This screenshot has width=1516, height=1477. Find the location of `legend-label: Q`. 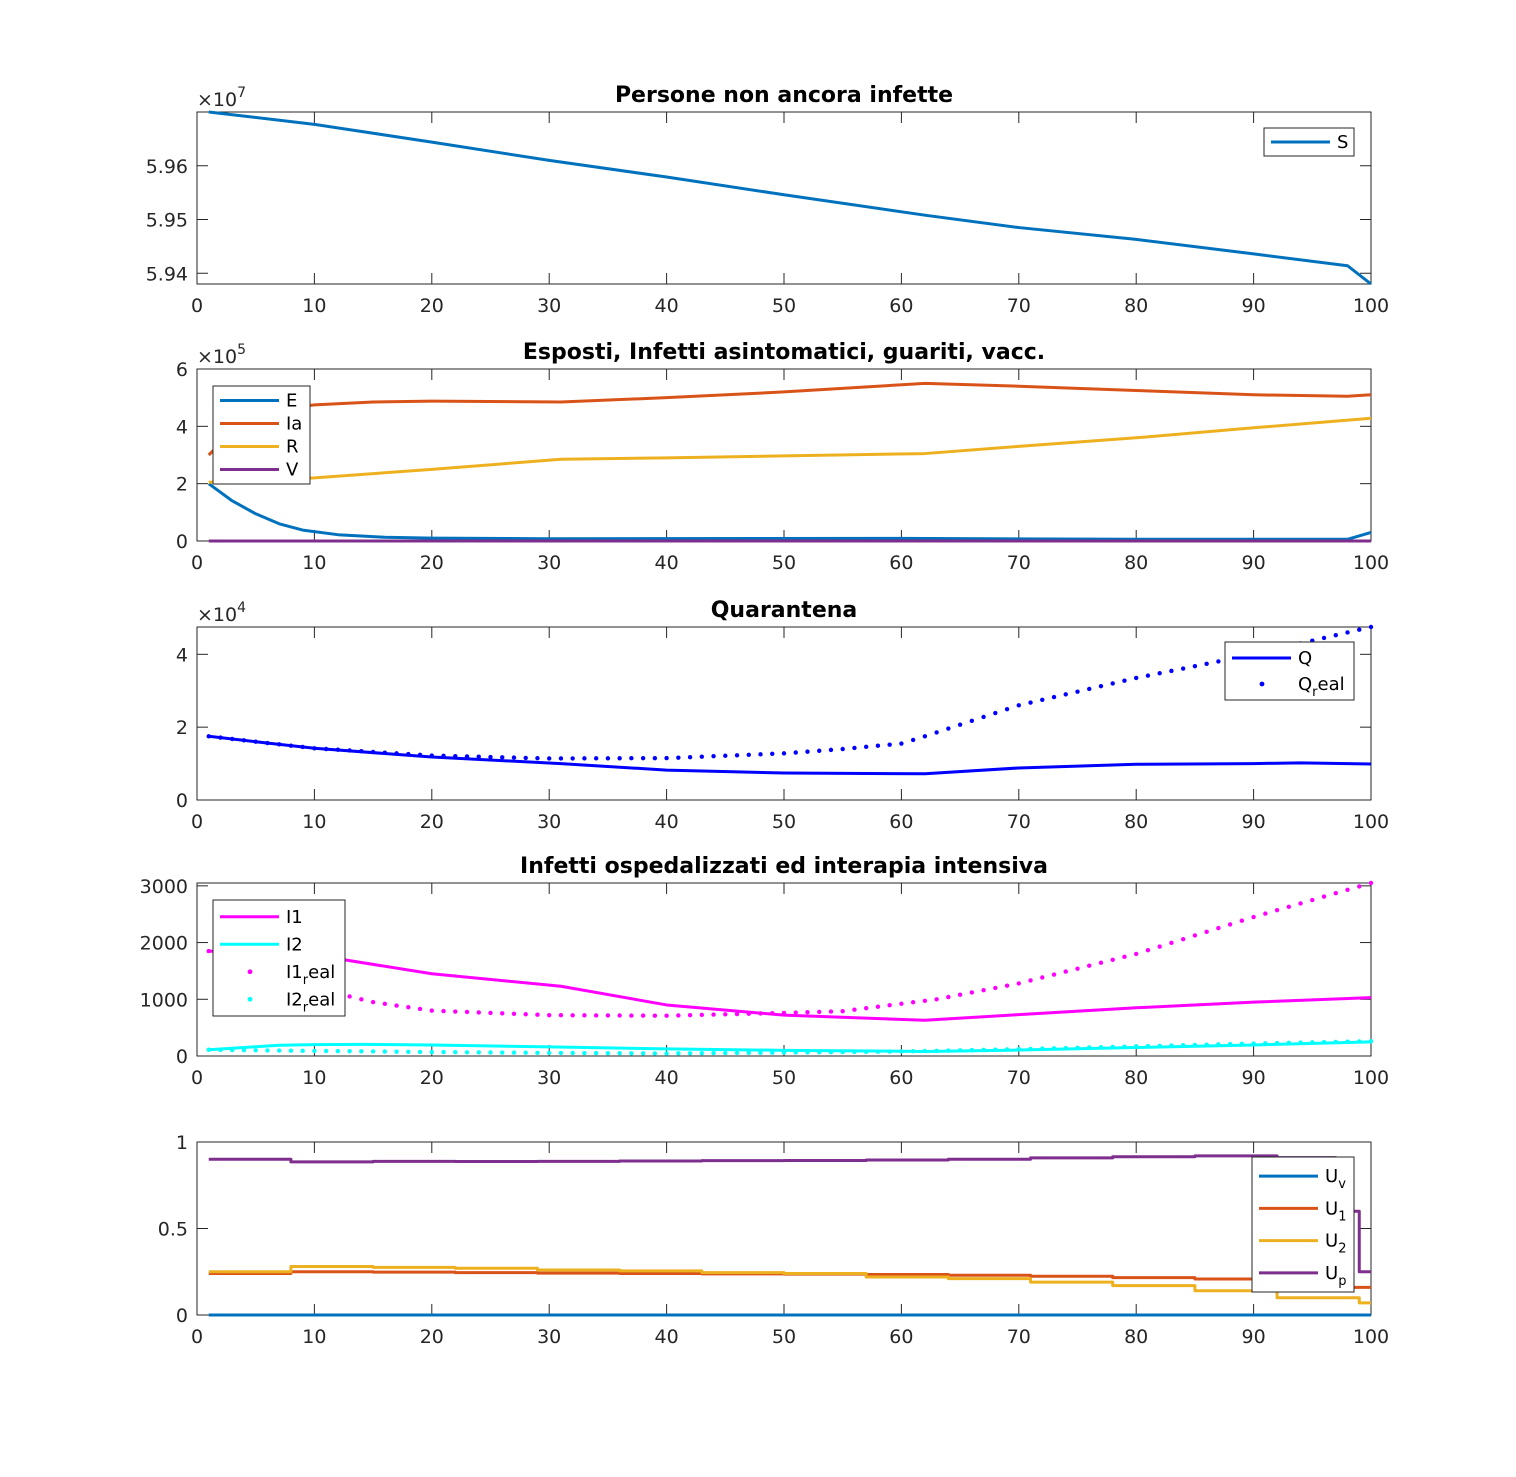

legend-label: Q is located at coordinates (1305, 658).